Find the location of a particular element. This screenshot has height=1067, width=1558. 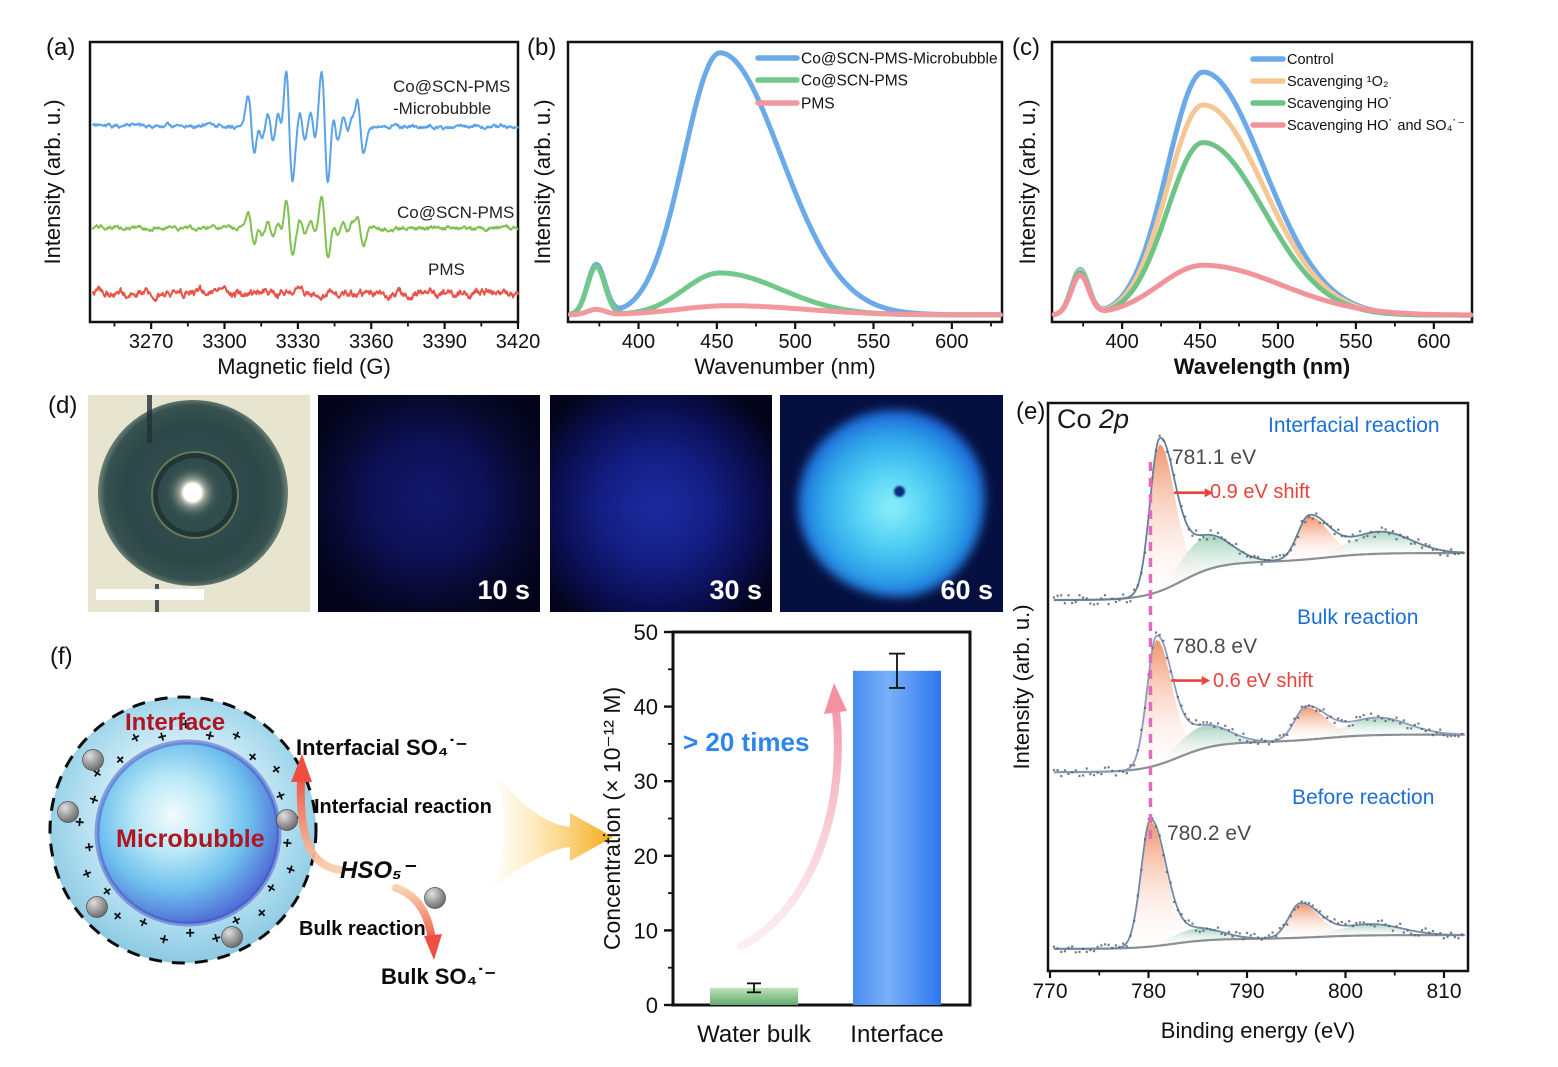

schematic-bulk-reaction-label: Bulk reaction is located at coordinates (362, 929).